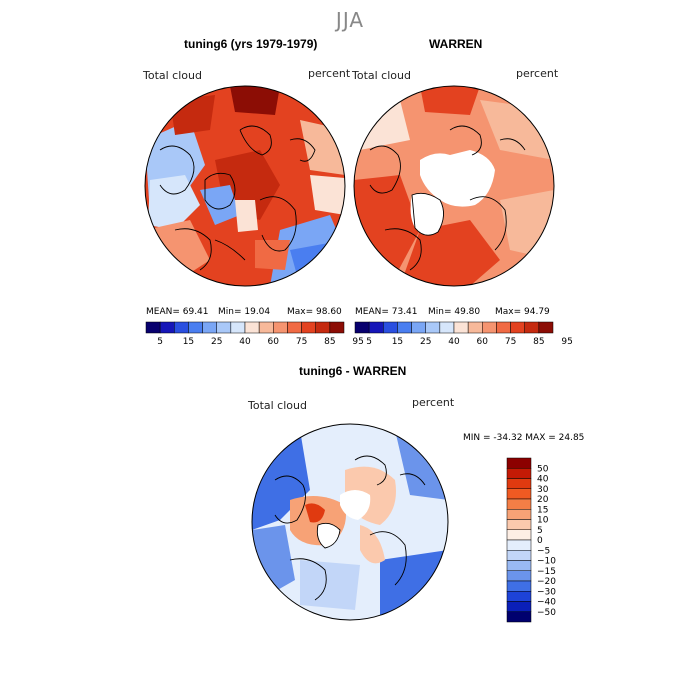  What do you see at coordinates (245, 186) in the screenshot?
I see `map-model-total-cloud` at bounding box center [245, 186].